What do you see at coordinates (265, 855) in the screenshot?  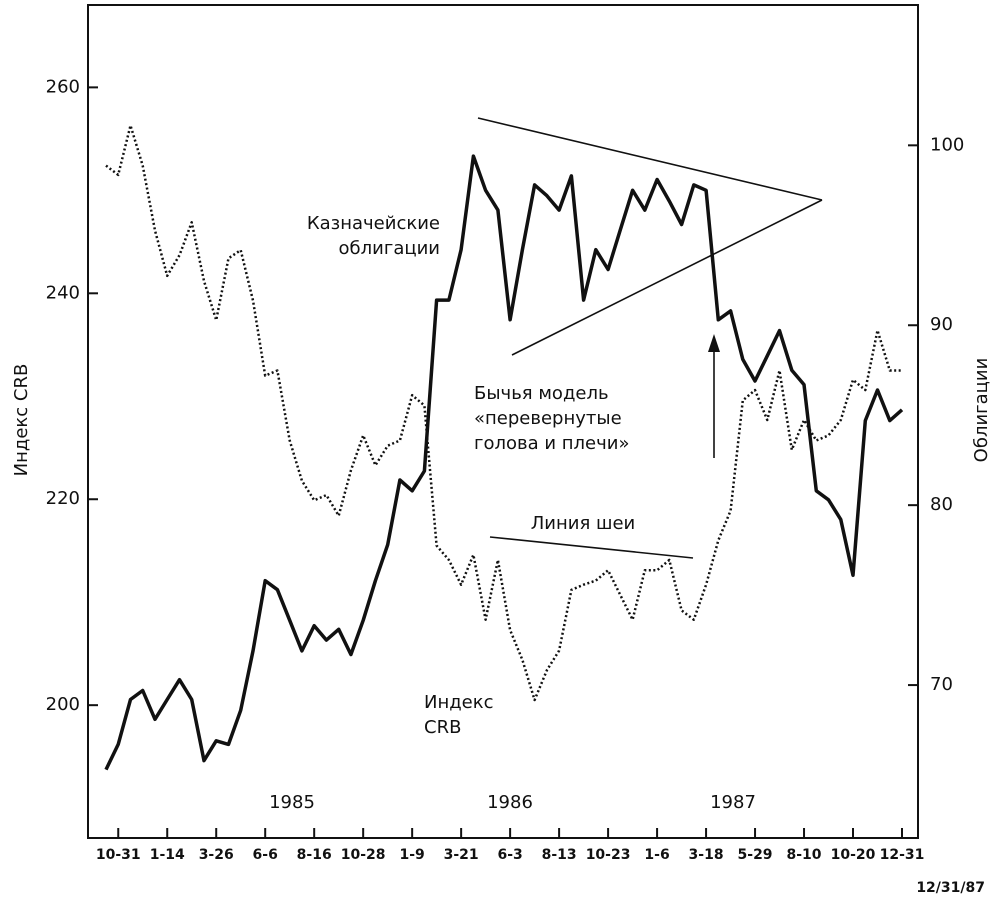 I see `x-tick-label: 6-6` at bounding box center [265, 855].